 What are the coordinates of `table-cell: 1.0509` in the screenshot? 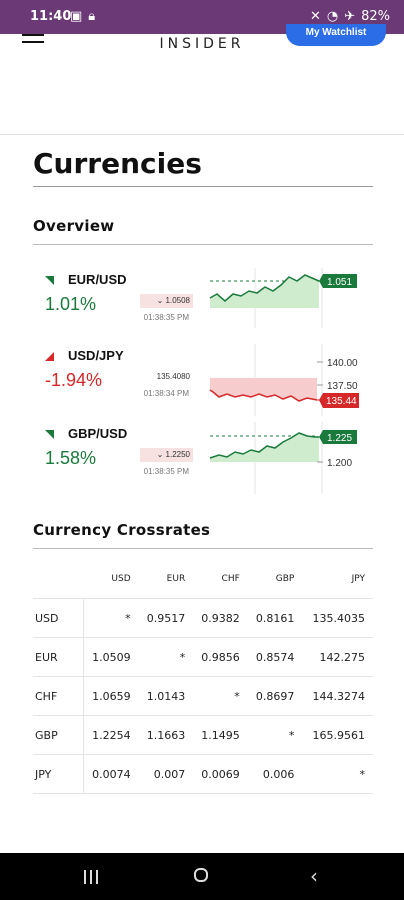 It's located at (111, 657).